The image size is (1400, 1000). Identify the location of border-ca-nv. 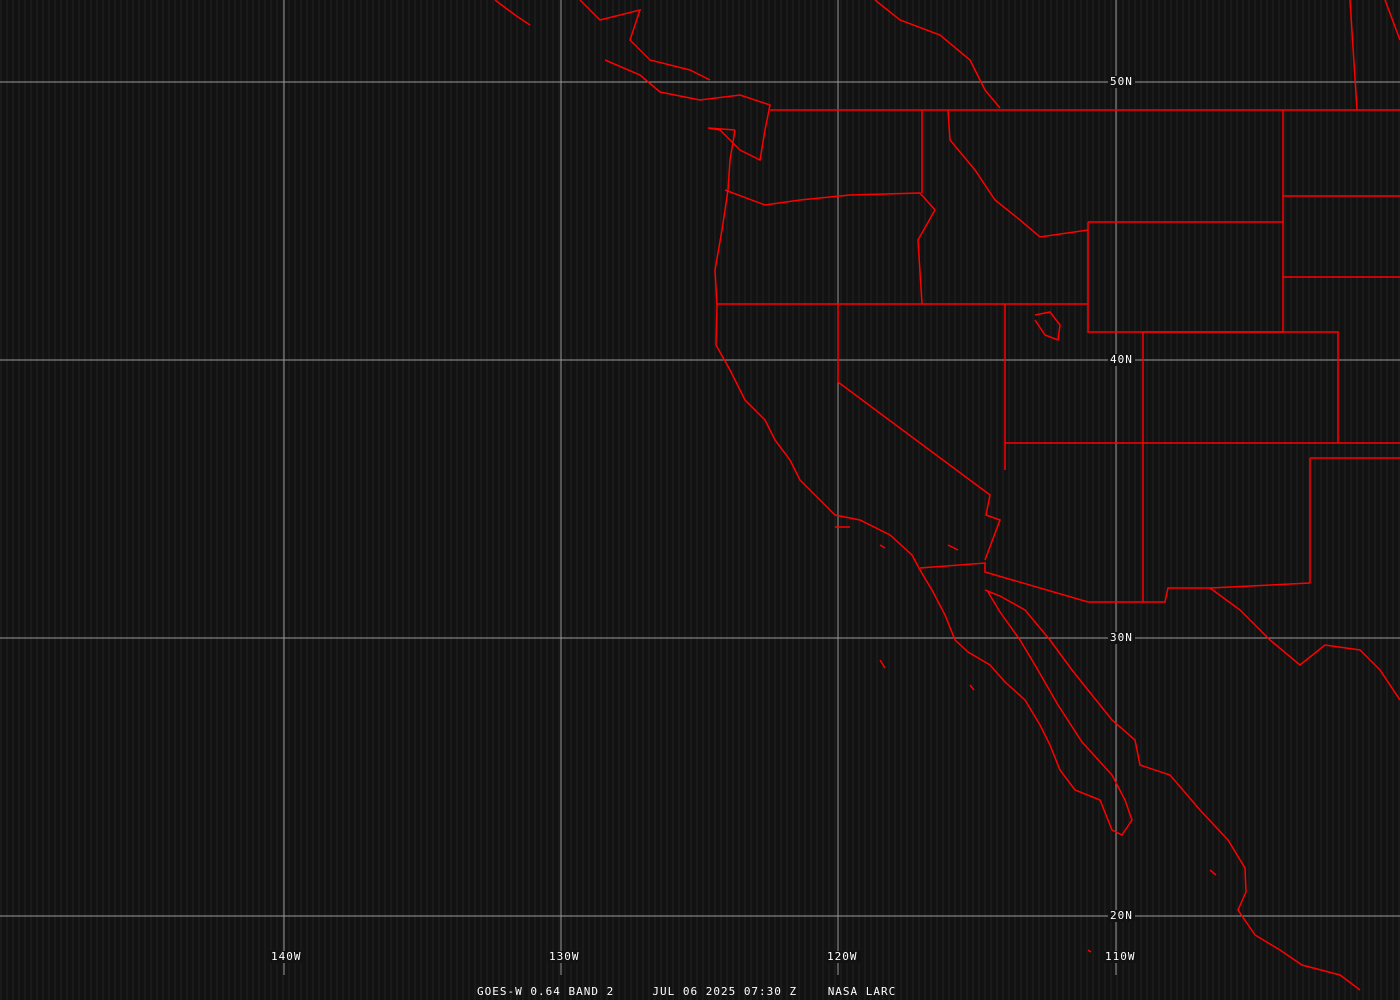
(919, 432).